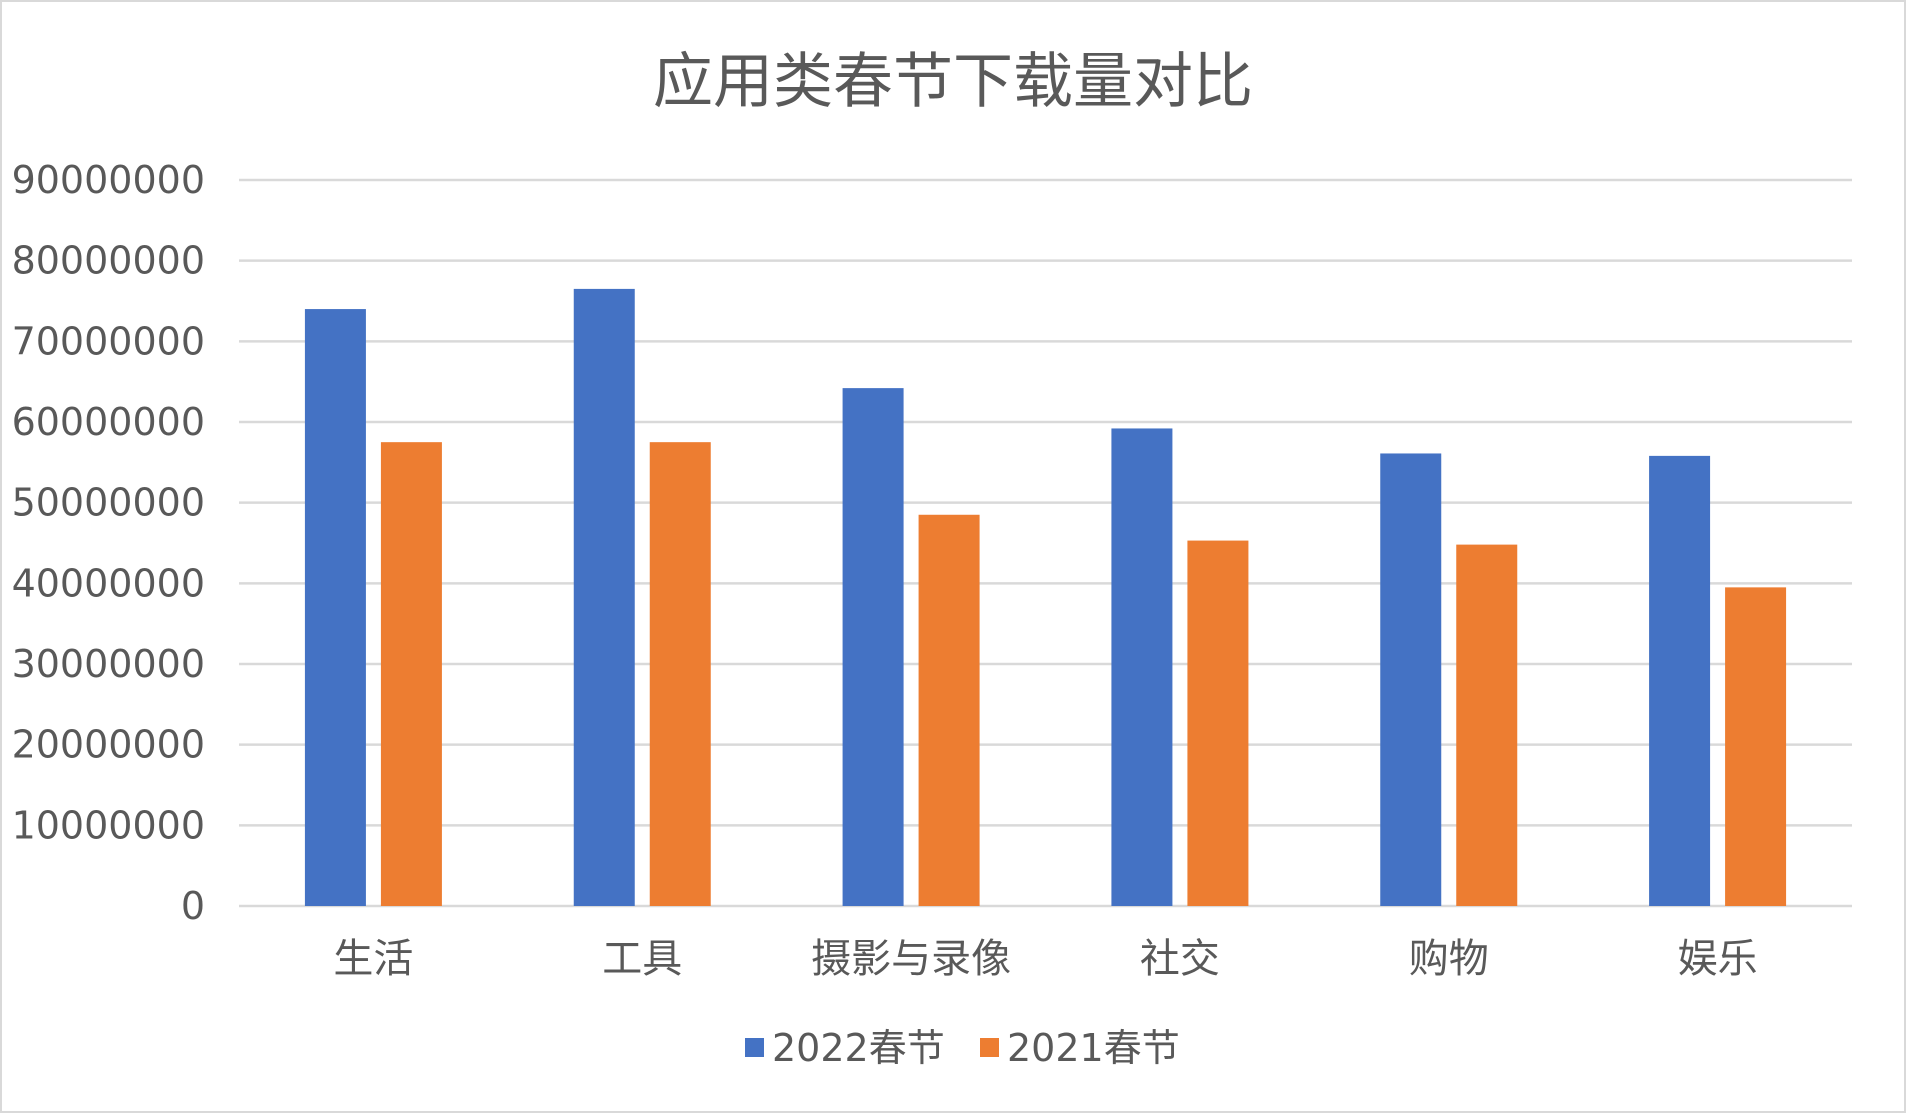 Image resolution: width=1906 pixels, height=1113 pixels. Describe the element at coordinates (1449, 959) in the screenshot. I see `x-category-label: 购物` at that location.